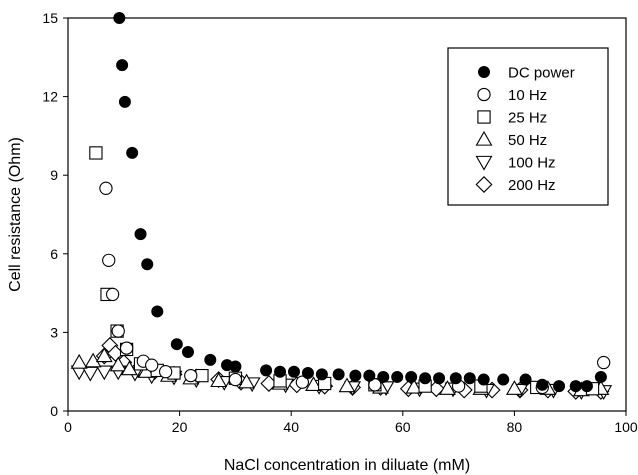  Describe the element at coordinates (54, 254) in the screenshot. I see `y-tick-label: 6` at that location.